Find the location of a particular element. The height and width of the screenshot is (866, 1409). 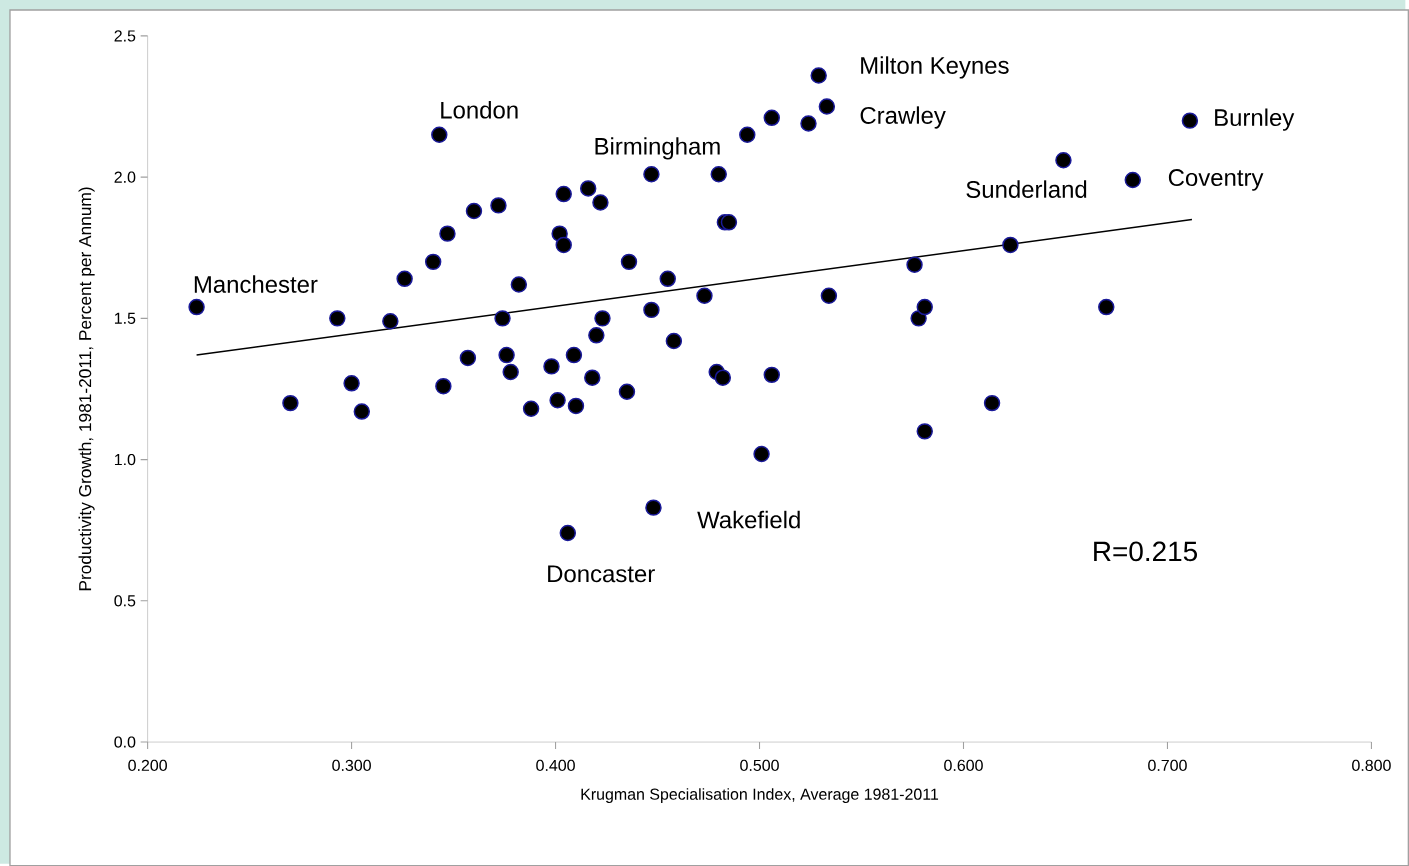

y-tick-label: 0.0 is located at coordinates (125, 742).